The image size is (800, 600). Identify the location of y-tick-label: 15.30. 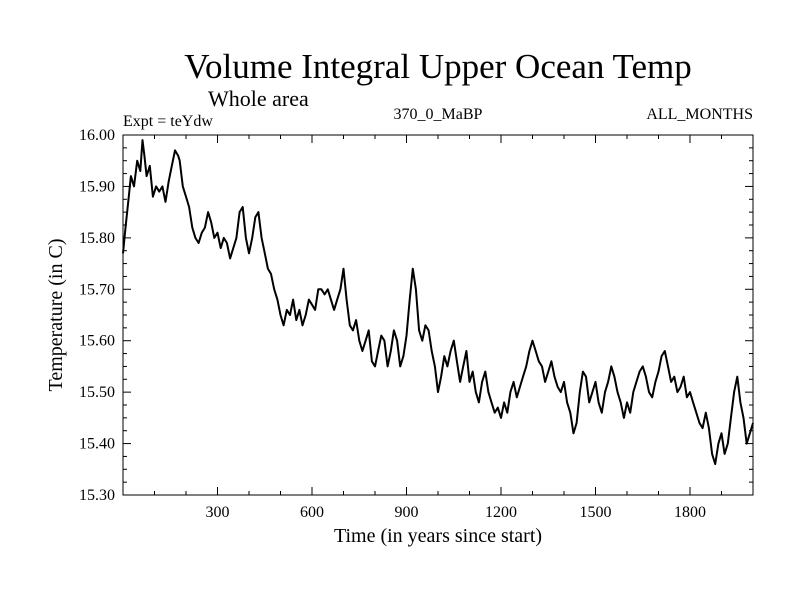
(97, 495).